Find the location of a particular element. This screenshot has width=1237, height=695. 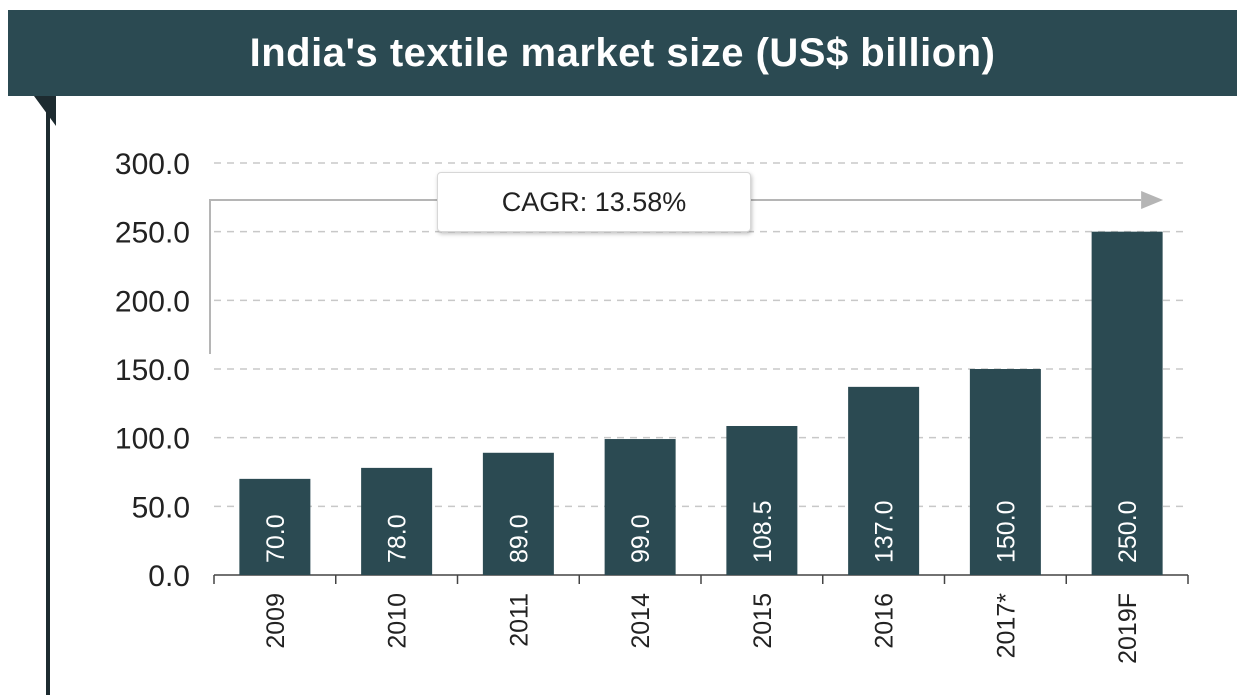

bar-value-label: 70.0 is located at coordinates (276, 538).